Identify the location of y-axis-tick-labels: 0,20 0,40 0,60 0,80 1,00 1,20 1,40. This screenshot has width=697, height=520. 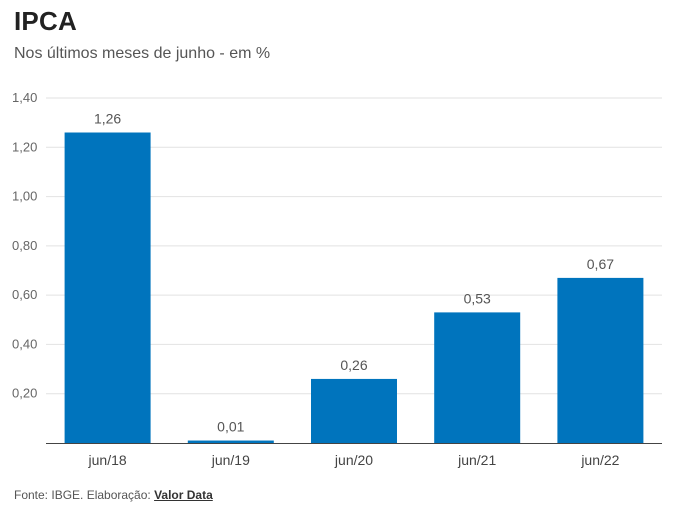
(24, 245).